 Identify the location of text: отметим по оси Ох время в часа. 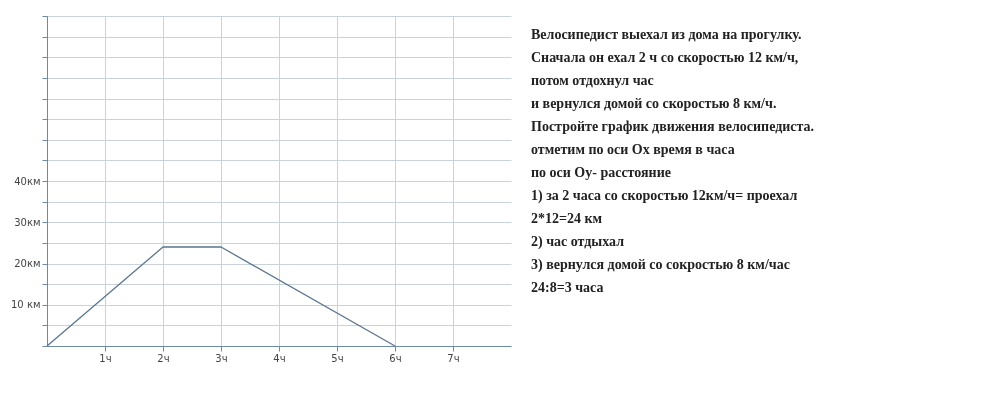
(633, 149).